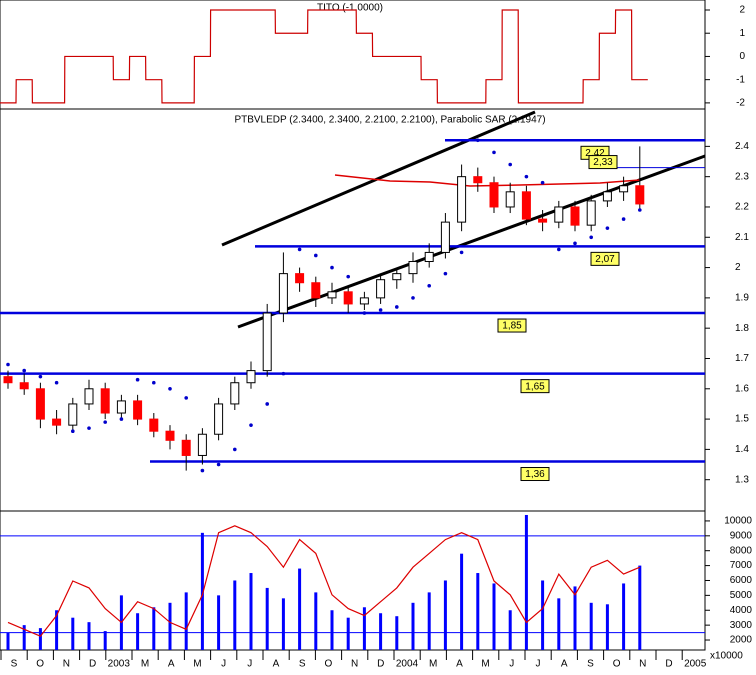 This screenshot has height=675, width=756. Describe the element at coordinates (742, 328) in the screenshot. I see `y-tick-label: 1.8` at that location.